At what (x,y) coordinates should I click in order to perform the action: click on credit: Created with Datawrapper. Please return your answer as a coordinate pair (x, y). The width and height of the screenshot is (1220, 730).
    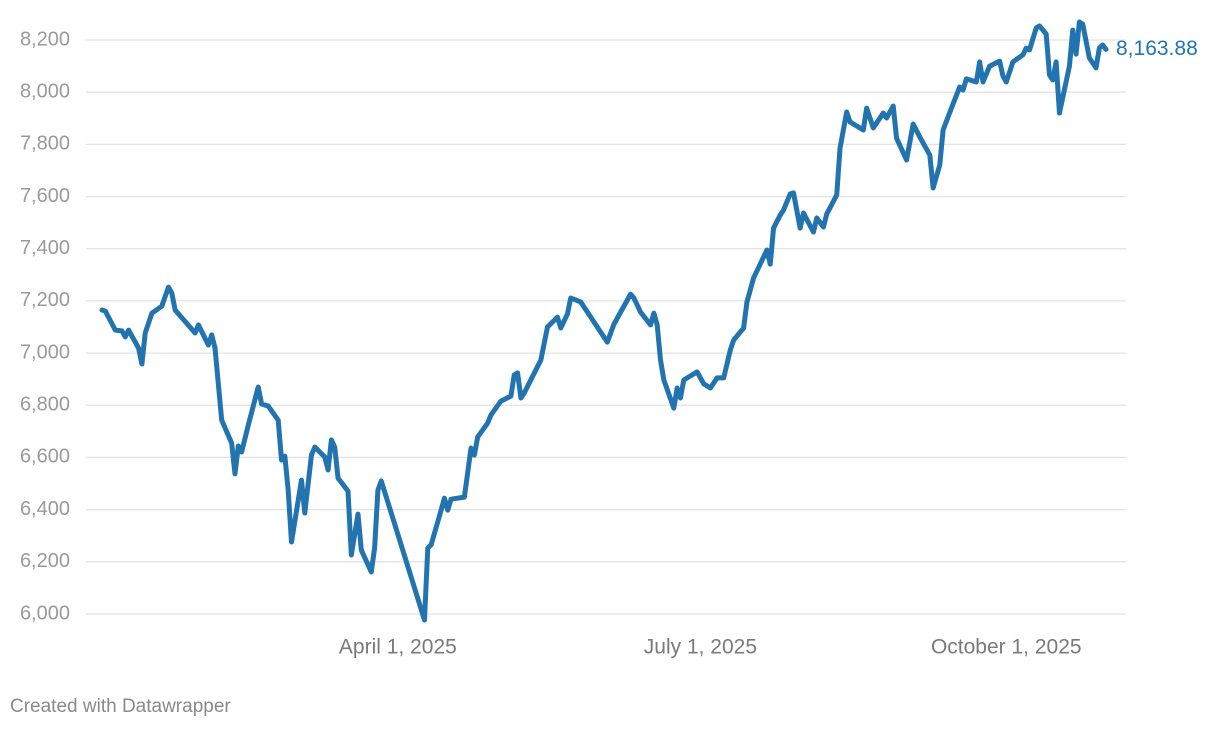
    Looking at the image, I should click on (120, 706).